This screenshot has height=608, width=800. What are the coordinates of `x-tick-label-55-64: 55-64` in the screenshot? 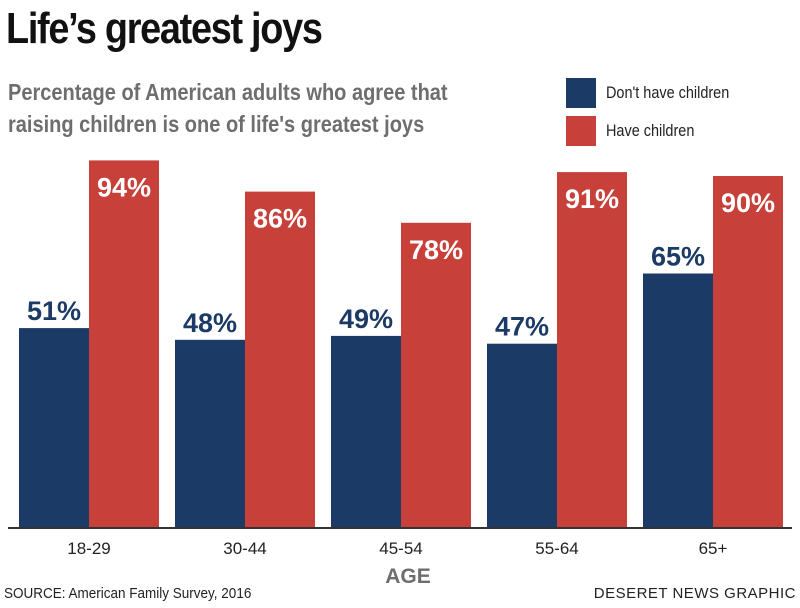 It's located at (556, 548).